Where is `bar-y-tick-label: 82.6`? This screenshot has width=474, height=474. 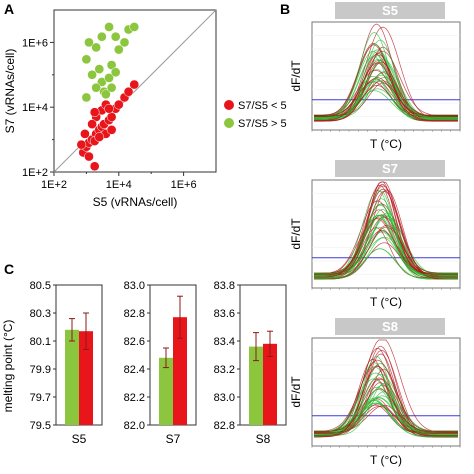
bar-y-tick-label: 82.6 is located at coordinates (134, 342).